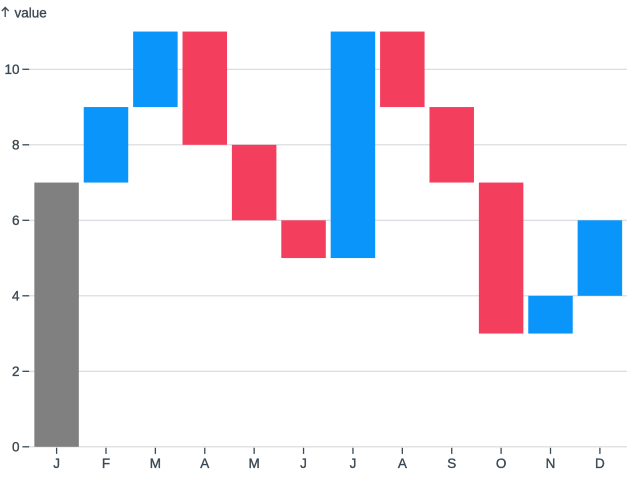 This screenshot has width=640, height=490. Describe the element at coordinates (600, 463) in the screenshot. I see `svg-text: D` at that location.